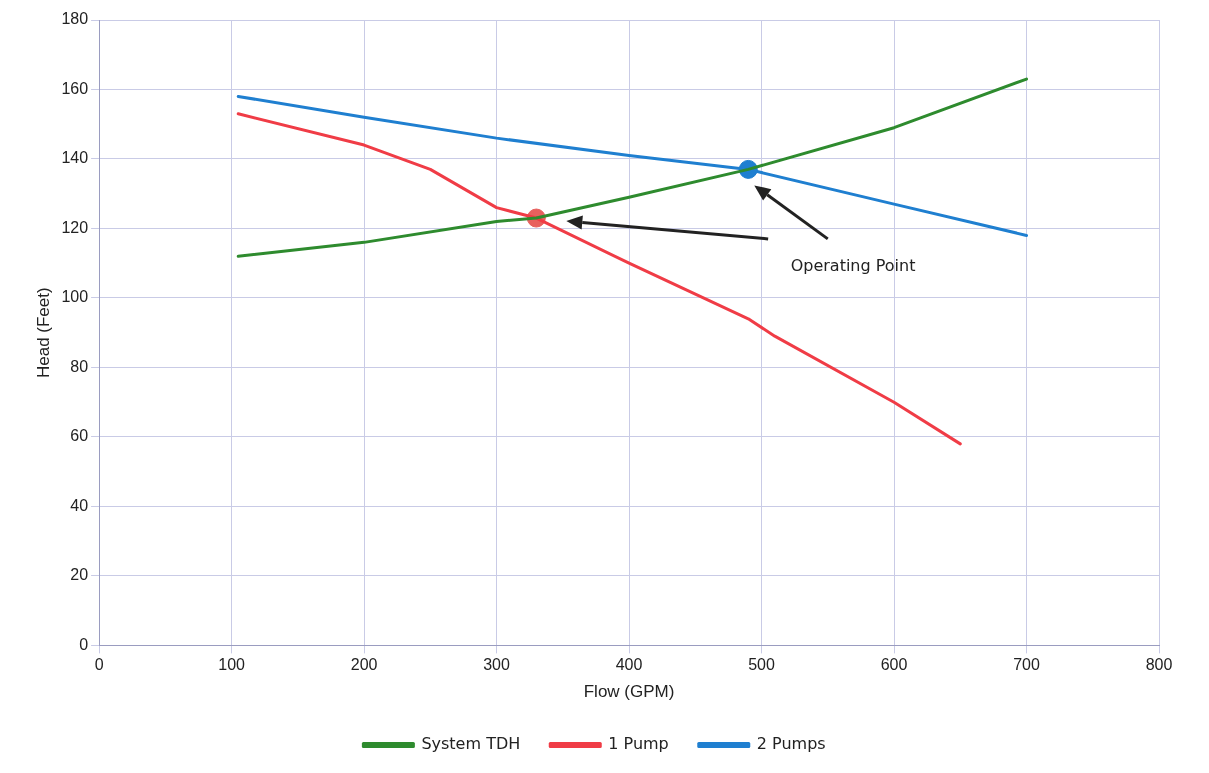 The image size is (1209, 773). What do you see at coordinates (853, 266) in the screenshot?
I see `annotation: Operating Point` at bounding box center [853, 266].